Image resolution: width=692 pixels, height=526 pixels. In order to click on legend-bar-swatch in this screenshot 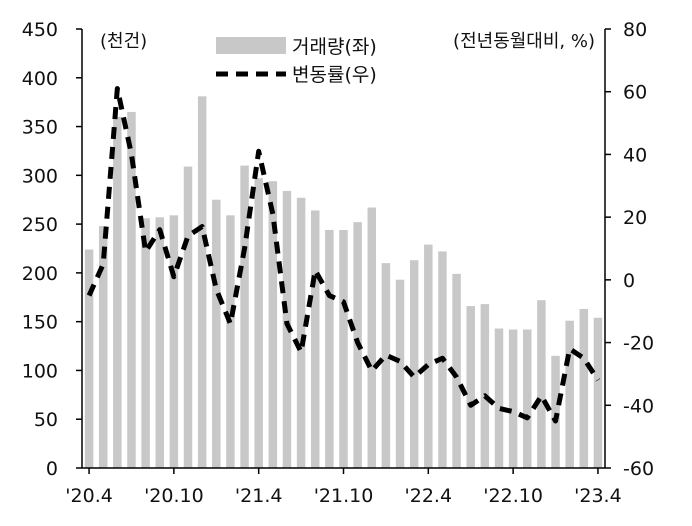, I will do `click(251, 45)`.